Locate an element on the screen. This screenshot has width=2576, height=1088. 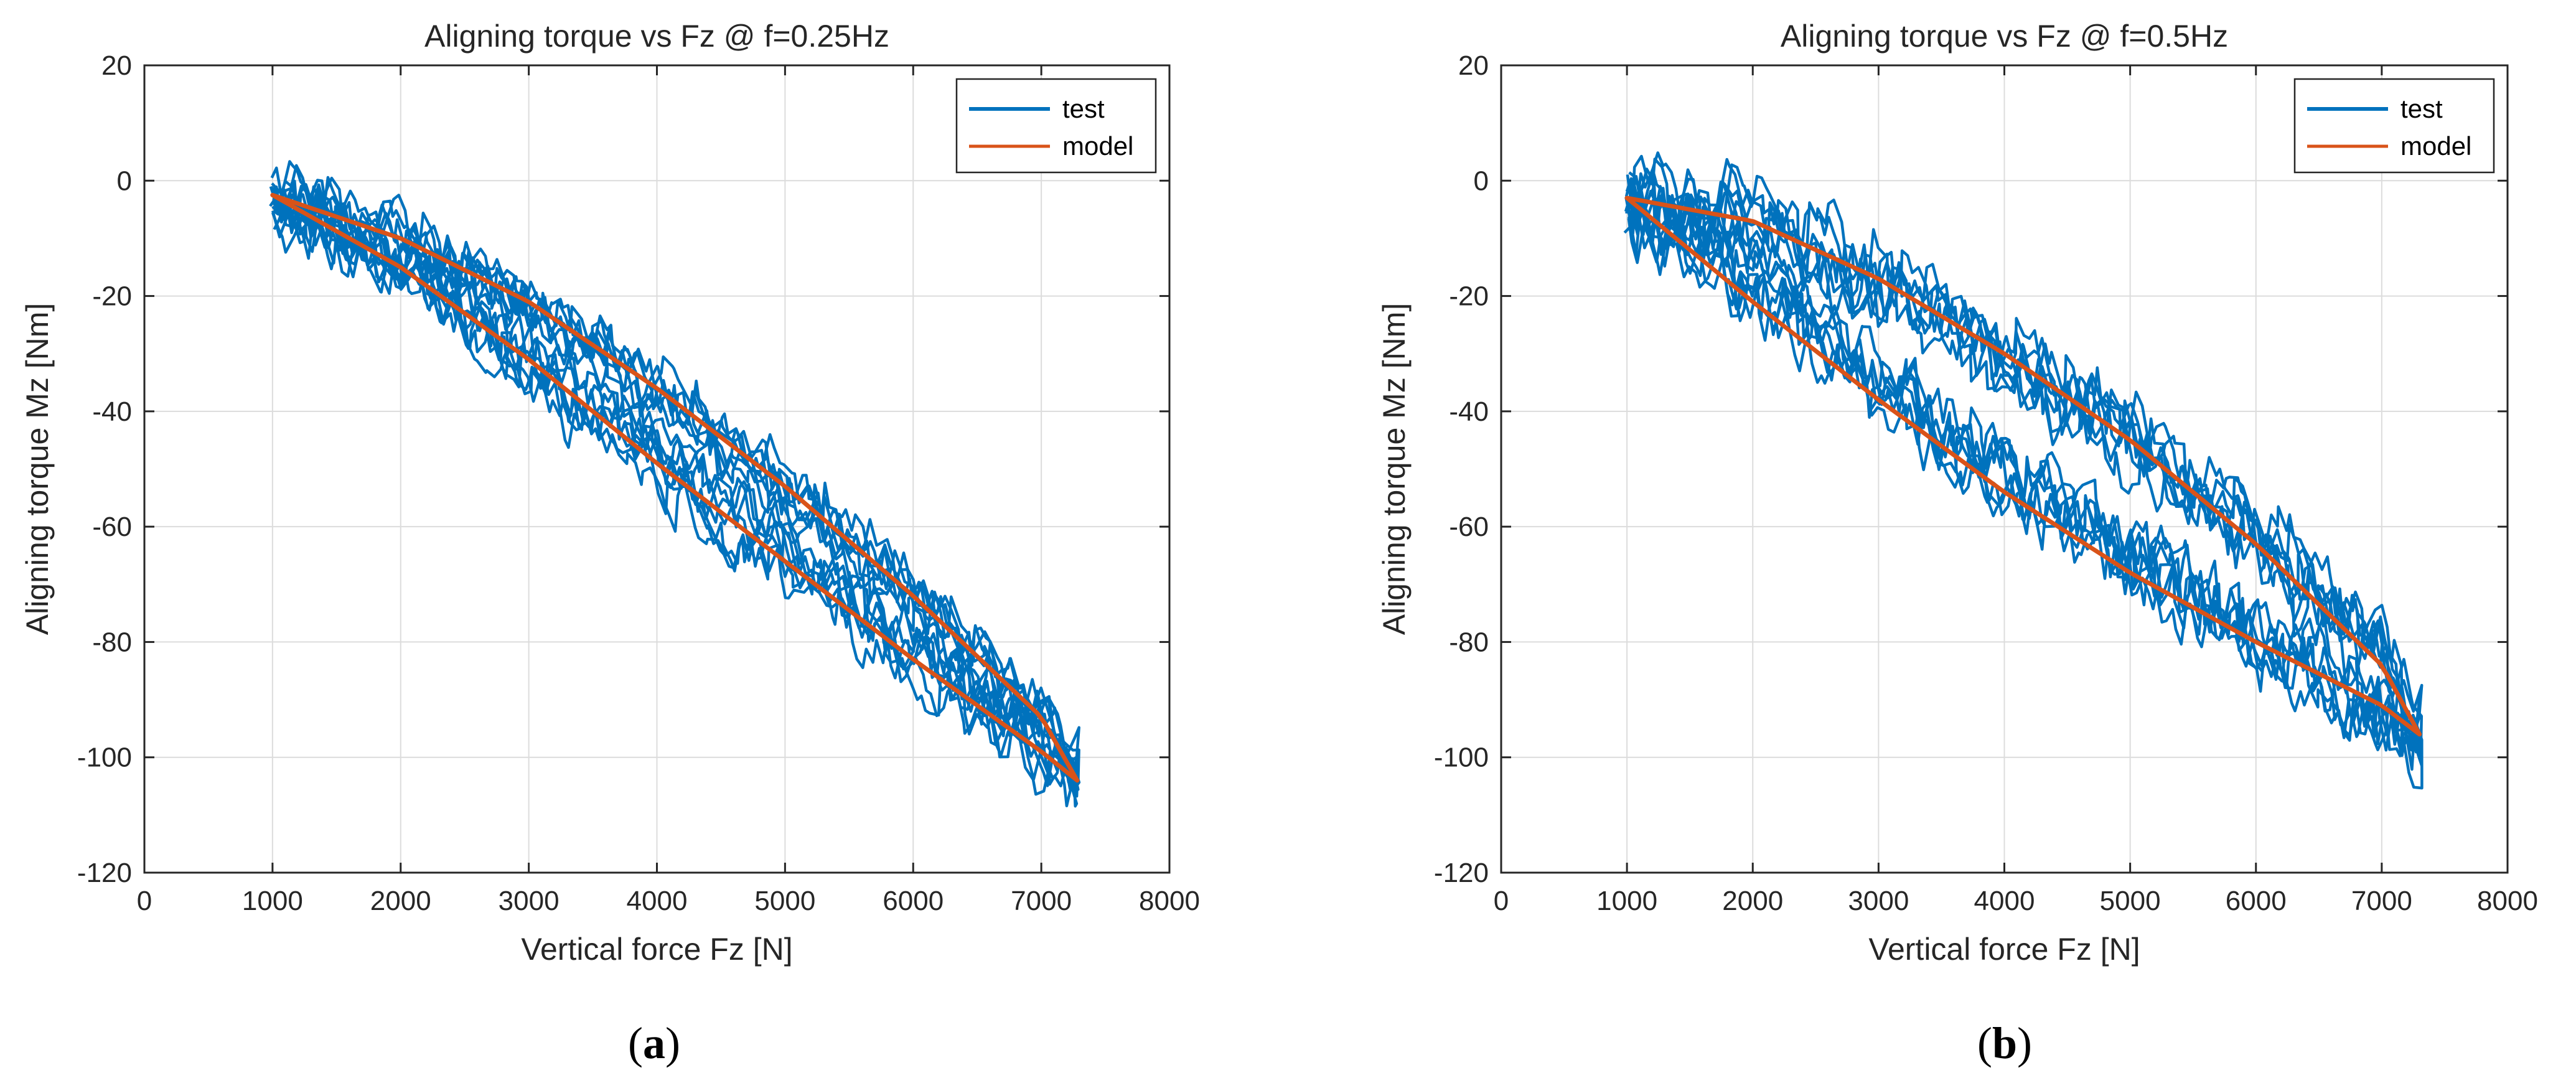
panel-caption: (b) is located at coordinates (2004, 1043).